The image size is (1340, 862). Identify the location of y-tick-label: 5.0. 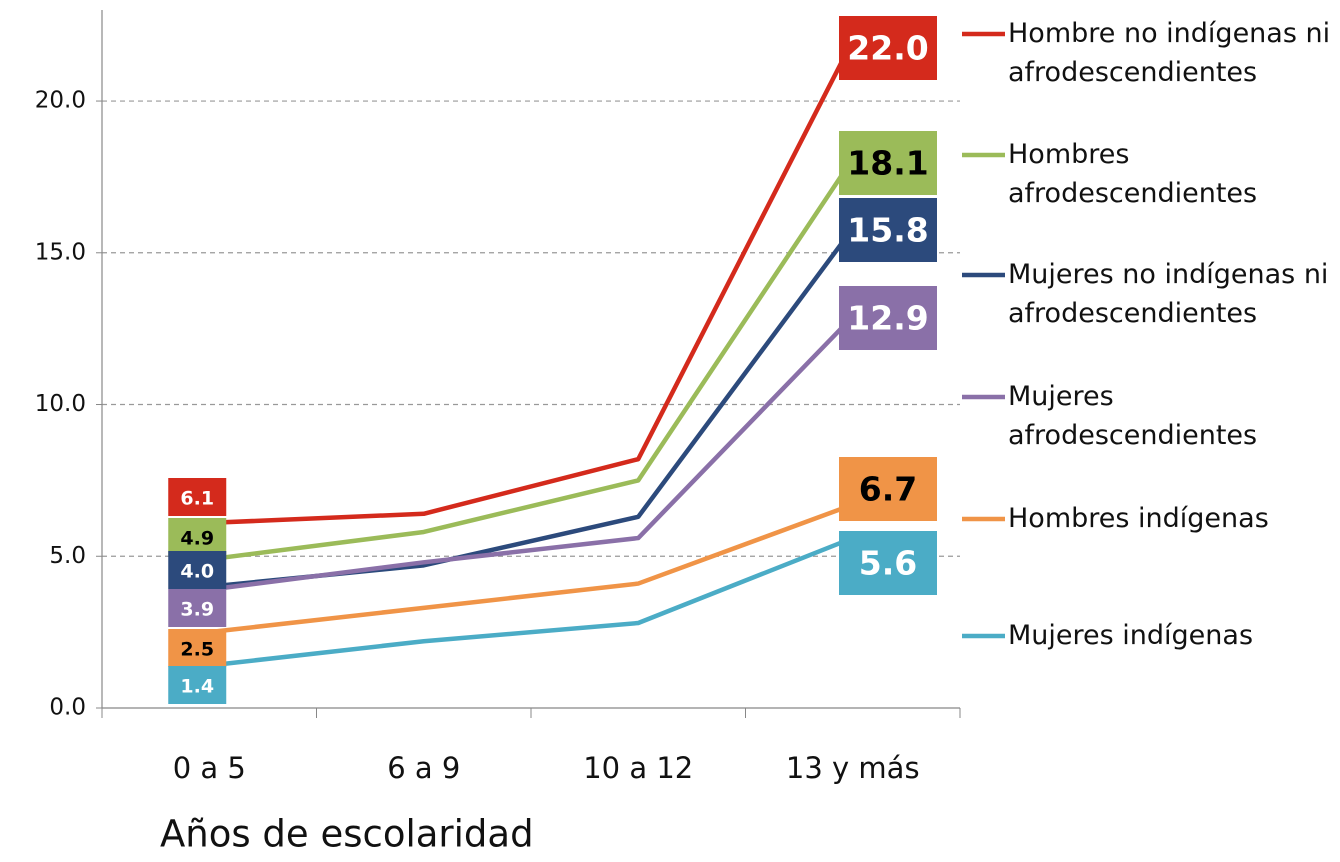
(67, 556).